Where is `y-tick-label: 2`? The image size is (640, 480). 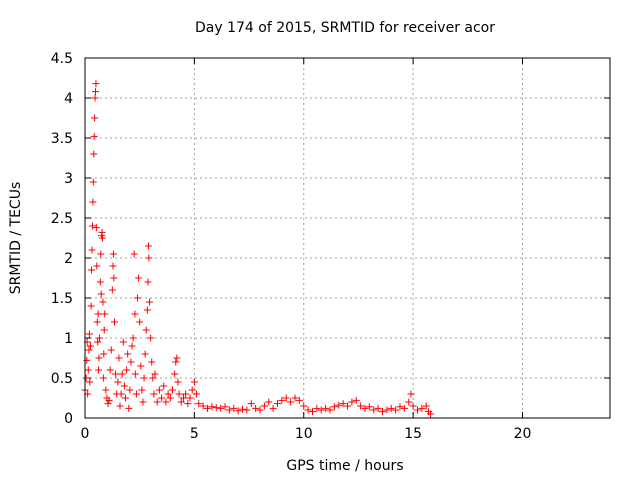
y-tick-label: 2 is located at coordinates (68, 259).